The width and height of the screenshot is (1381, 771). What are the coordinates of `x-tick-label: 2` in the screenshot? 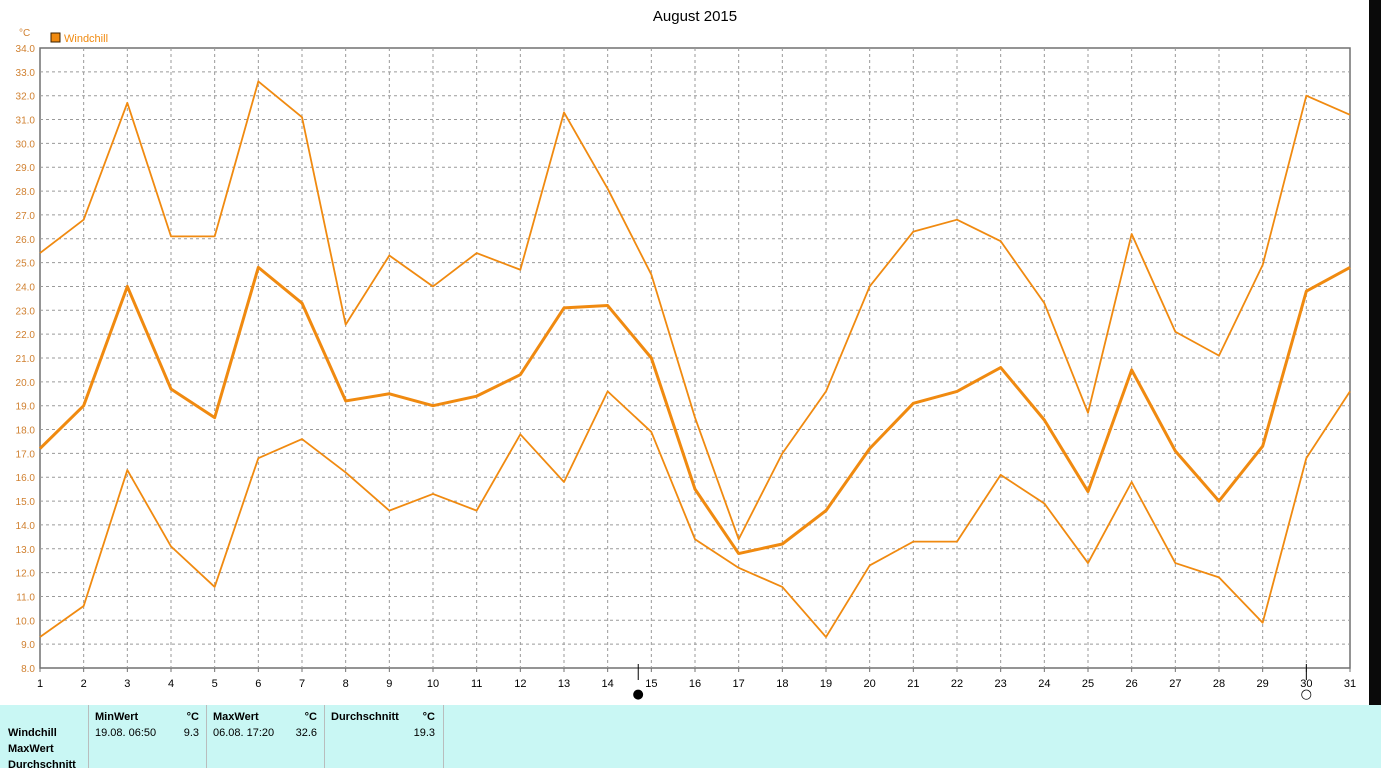 It's located at (84, 684).